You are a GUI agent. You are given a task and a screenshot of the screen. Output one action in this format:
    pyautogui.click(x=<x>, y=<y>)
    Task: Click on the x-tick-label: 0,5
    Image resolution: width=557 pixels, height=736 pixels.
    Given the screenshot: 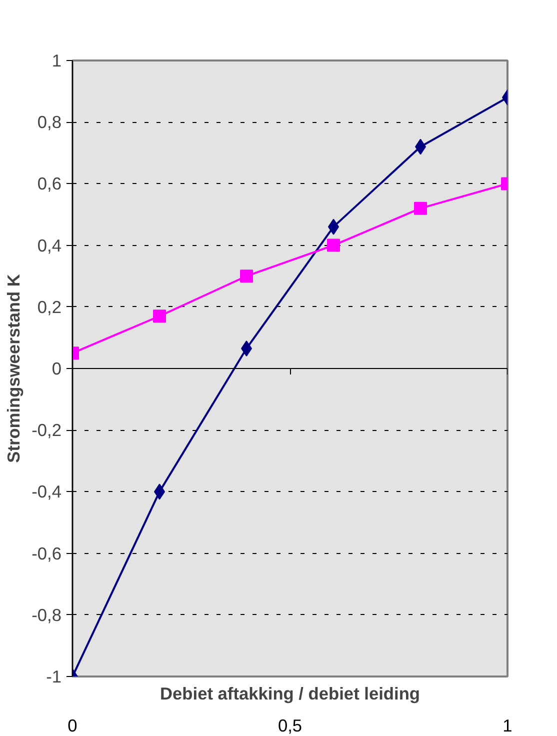 What is the action you would take?
    pyautogui.click(x=290, y=726)
    